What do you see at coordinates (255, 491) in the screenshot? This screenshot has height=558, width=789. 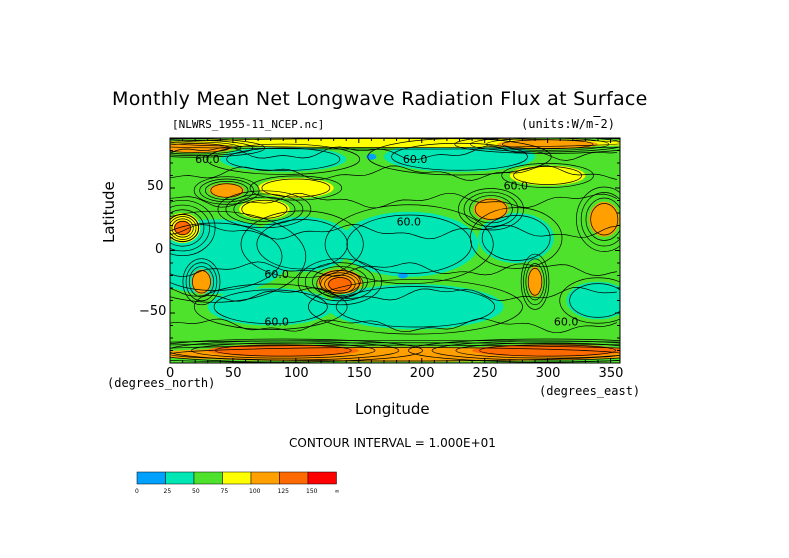 I see `colorbar-label: 100` at bounding box center [255, 491].